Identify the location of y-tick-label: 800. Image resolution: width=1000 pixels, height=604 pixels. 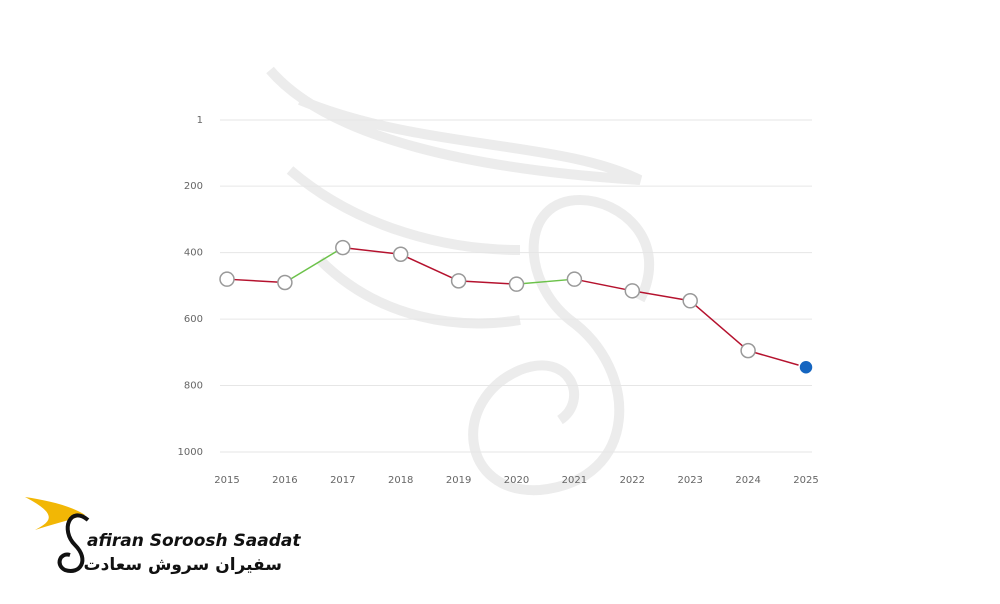
(193, 386).